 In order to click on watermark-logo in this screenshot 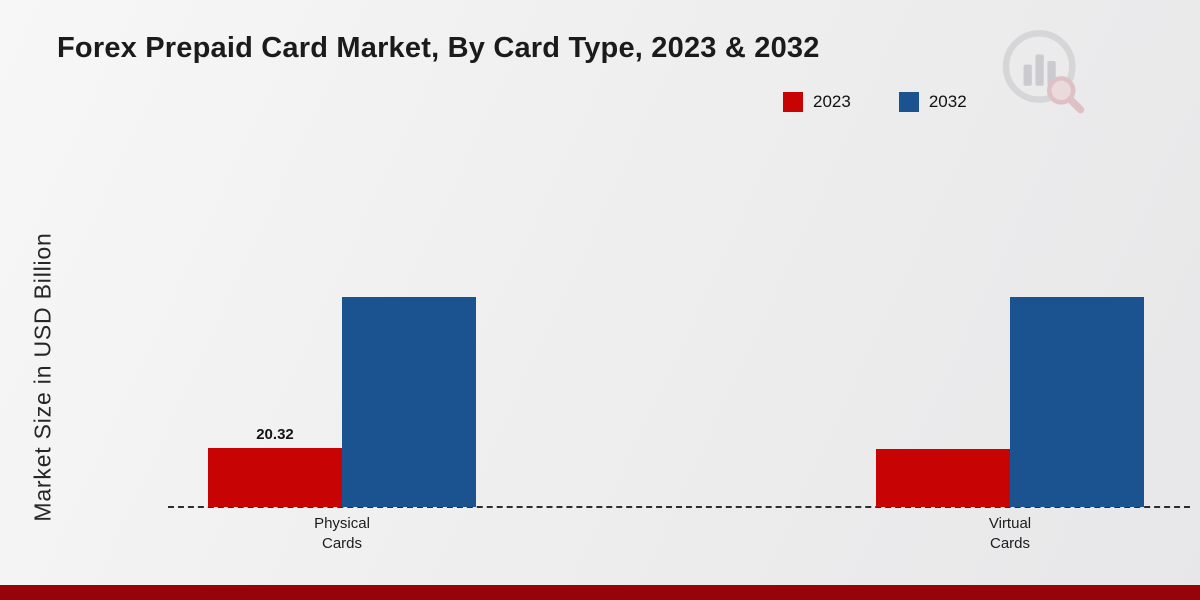, I will do `click(1041, 72)`.